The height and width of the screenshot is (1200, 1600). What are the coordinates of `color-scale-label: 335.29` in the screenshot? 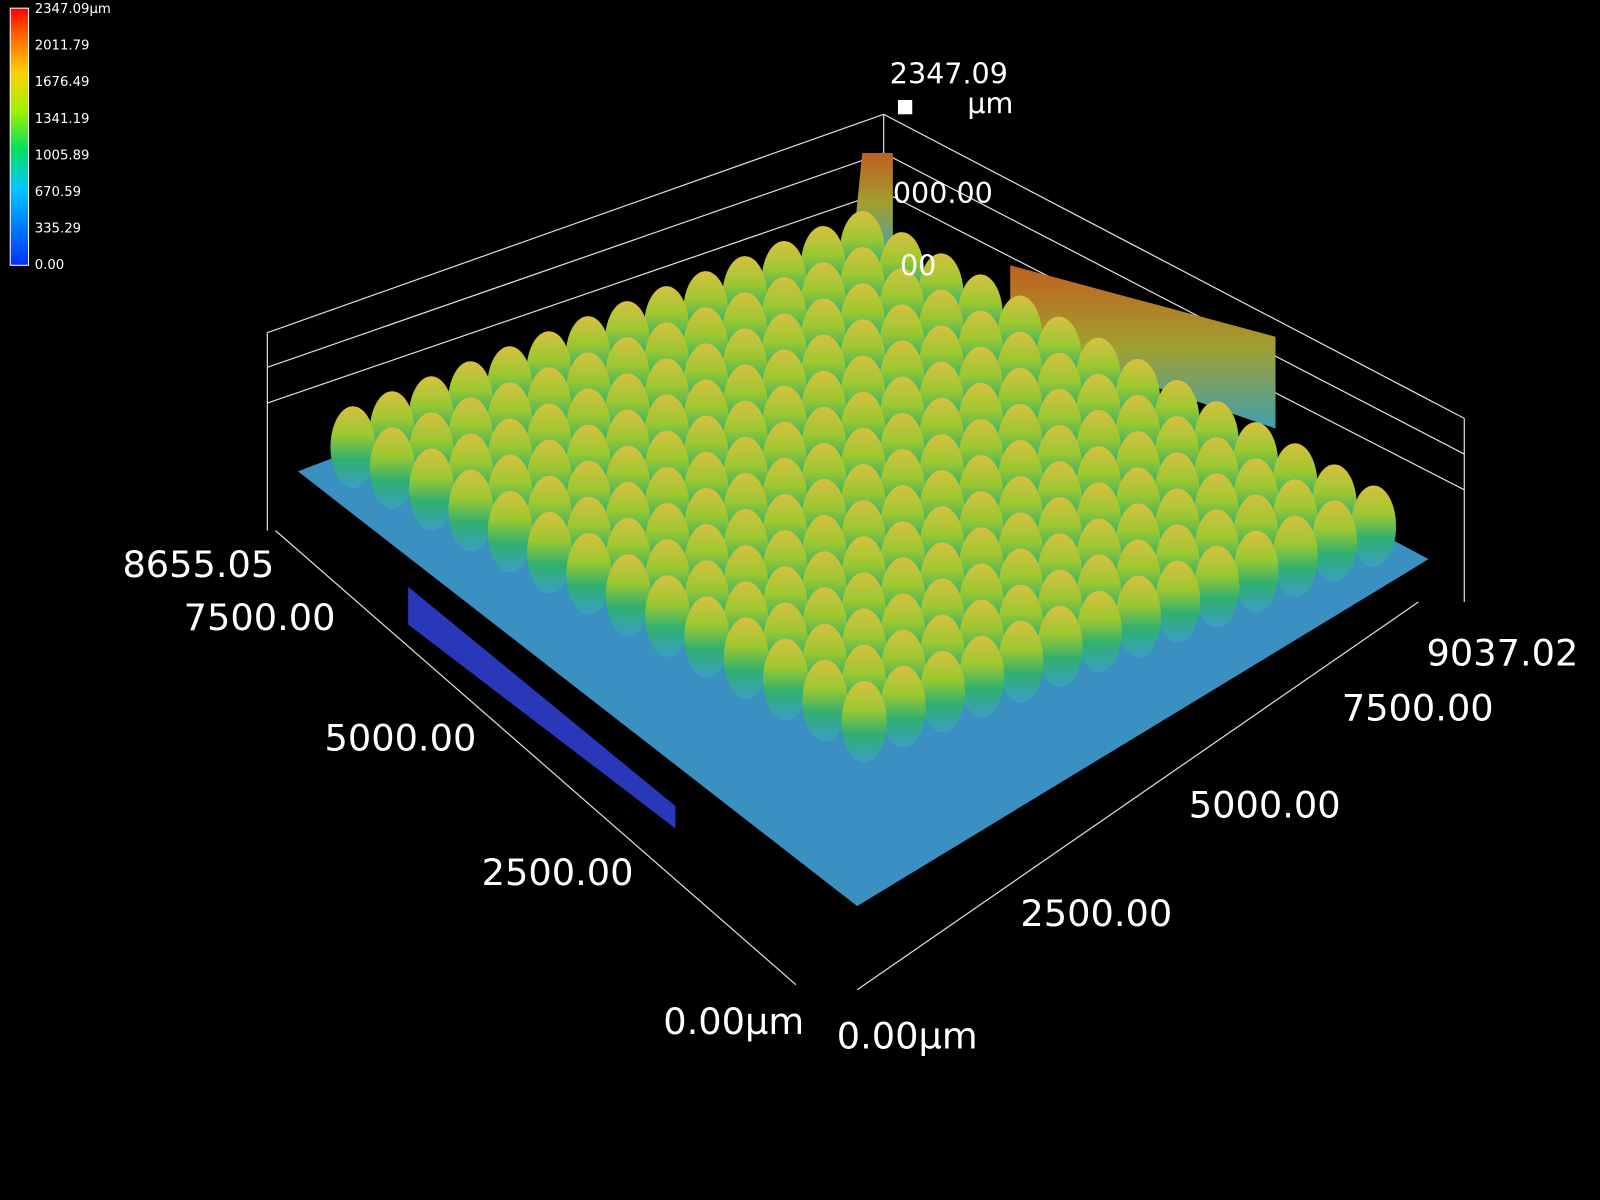 It's located at (58, 228).